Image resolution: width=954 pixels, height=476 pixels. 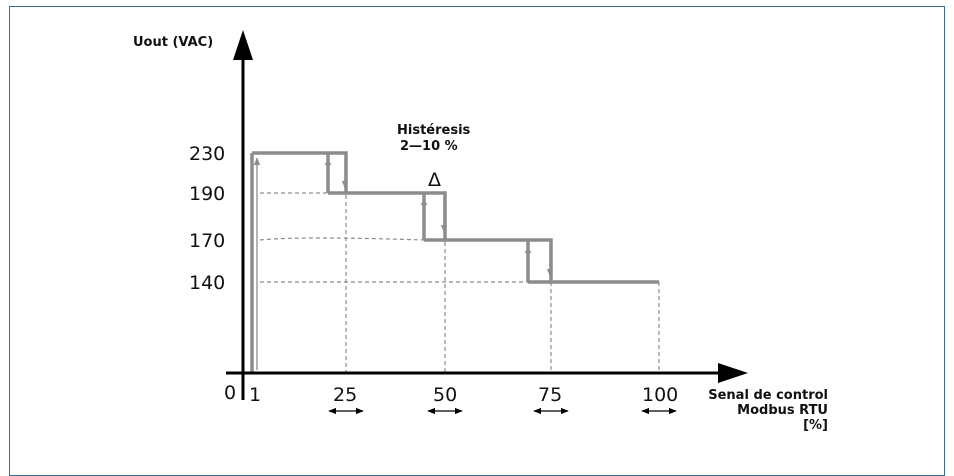 I want to click on x-axis-title-line-0: Senal de control, so click(x=768, y=395).